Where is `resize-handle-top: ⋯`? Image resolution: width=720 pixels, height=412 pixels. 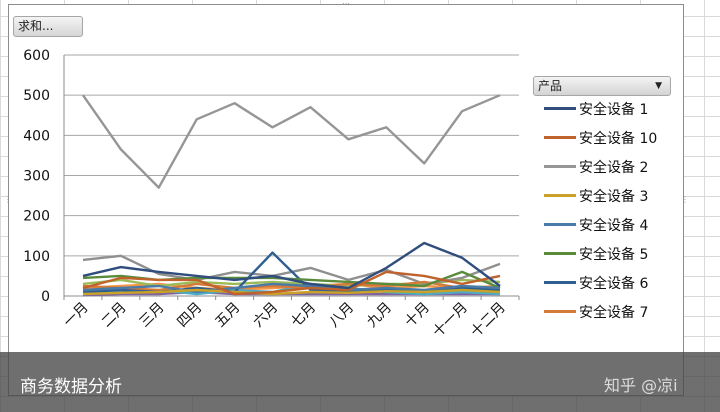 resize-handle-top: ⋯ is located at coordinates (346, 4).